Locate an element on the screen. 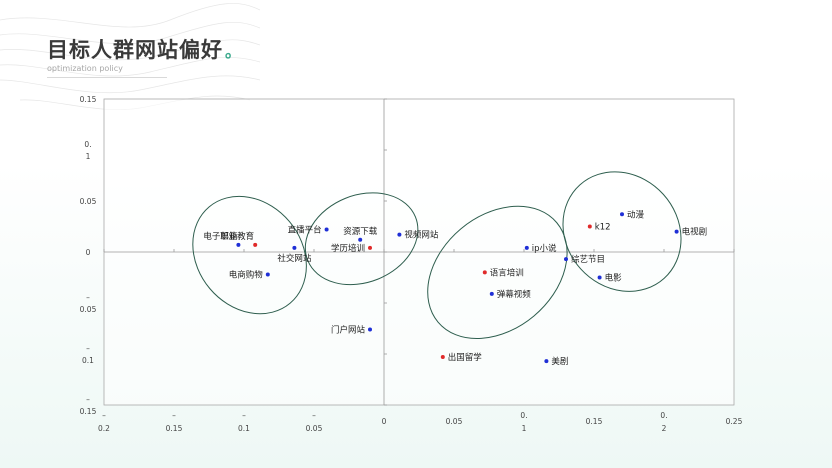  point-label: 学历培训 is located at coordinates (348, 248).